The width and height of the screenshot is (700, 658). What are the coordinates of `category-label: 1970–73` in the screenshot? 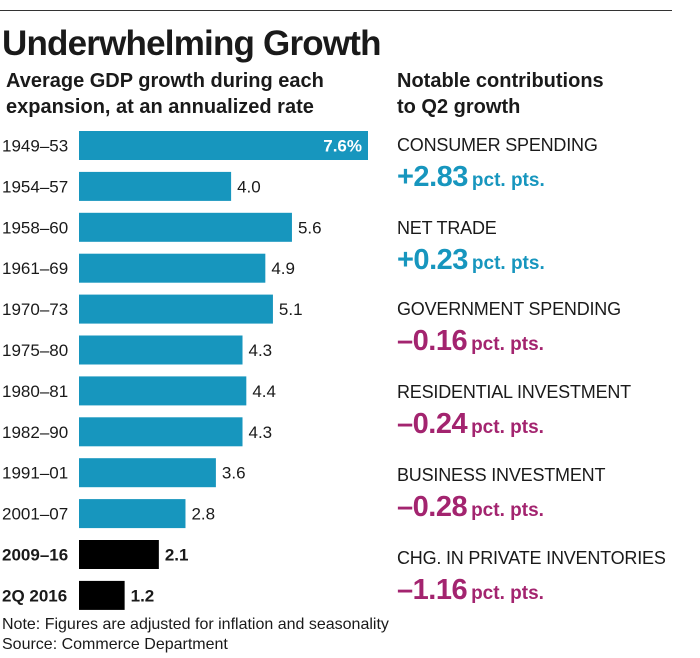 It's located at (35, 309).